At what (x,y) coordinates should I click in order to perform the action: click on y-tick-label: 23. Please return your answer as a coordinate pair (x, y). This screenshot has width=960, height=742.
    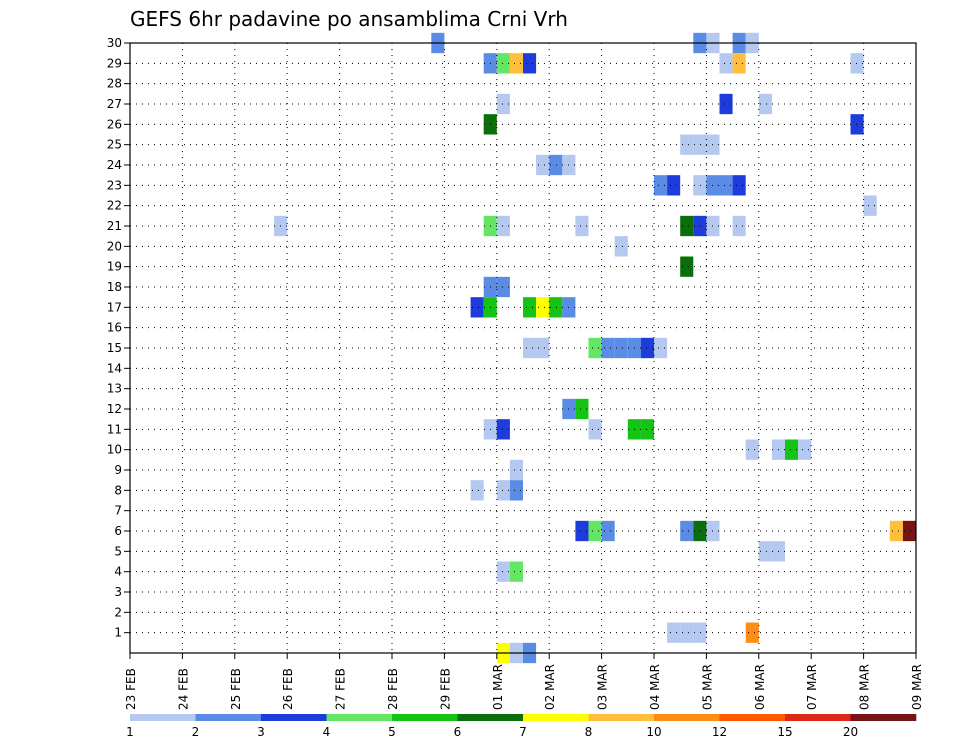
    Looking at the image, I should click on (114, 185).